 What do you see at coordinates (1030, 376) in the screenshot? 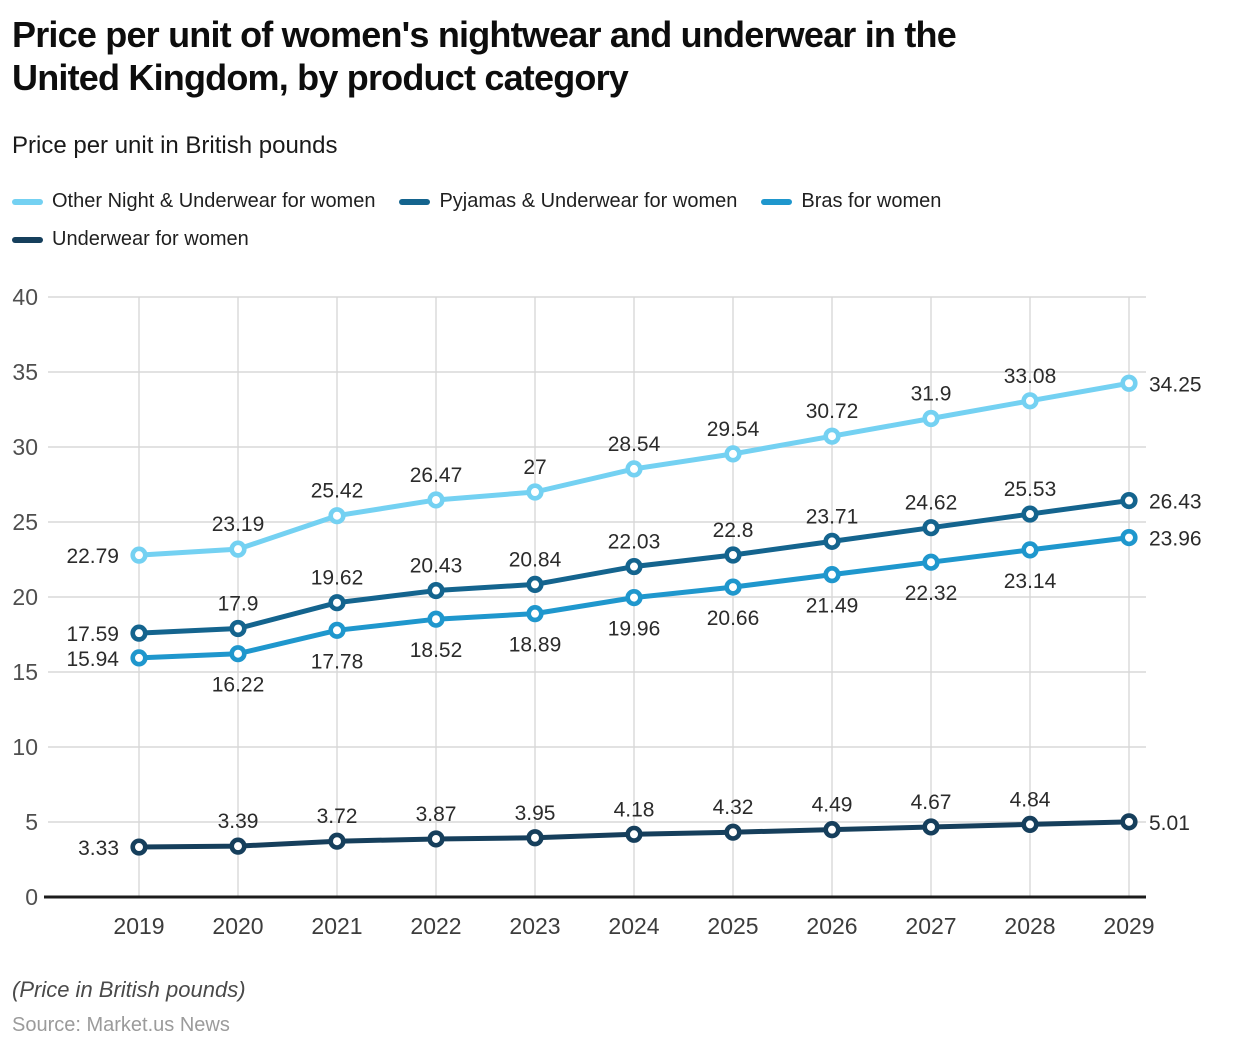
I see `data-point-label: 33.08` at bounding box center [1030, 376].